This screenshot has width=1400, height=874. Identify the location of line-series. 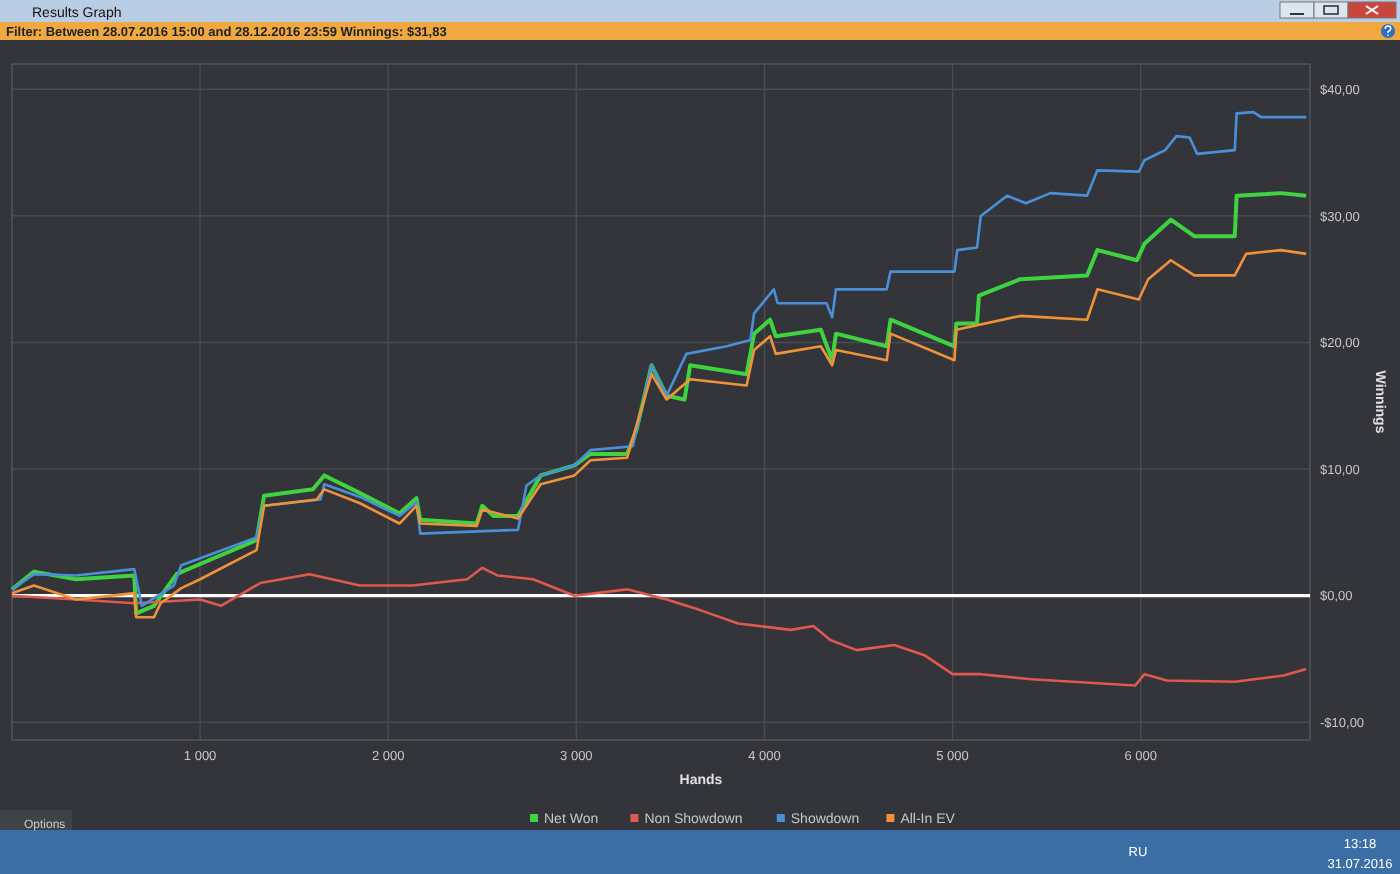
(659, 626).